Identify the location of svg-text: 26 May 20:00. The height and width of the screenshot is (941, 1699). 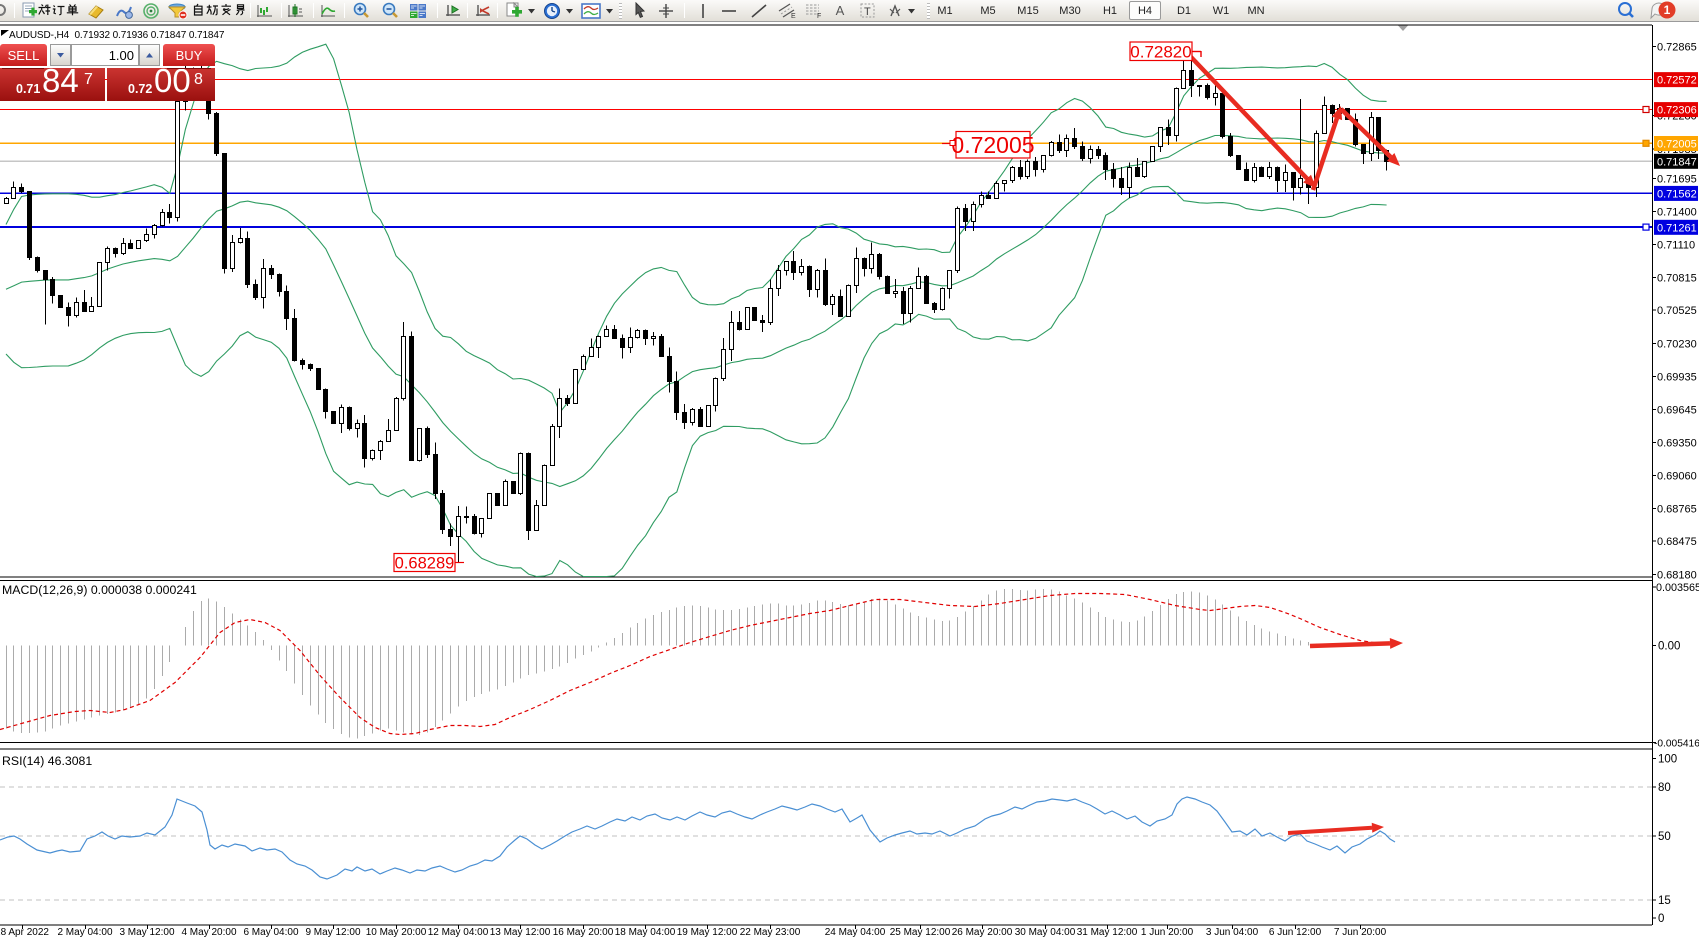
(982, 932).